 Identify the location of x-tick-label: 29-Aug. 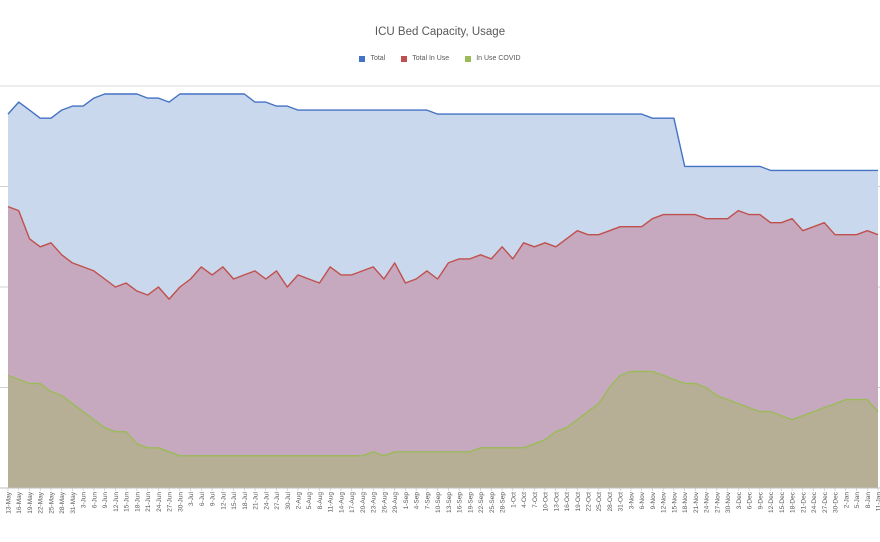
(395, 502).